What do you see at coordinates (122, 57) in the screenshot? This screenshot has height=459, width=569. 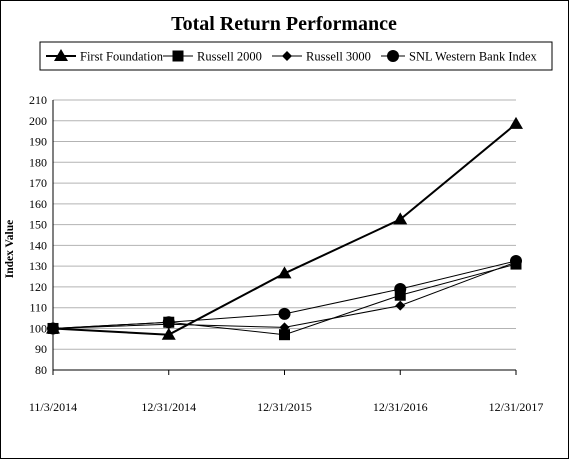 I see `legend-label: First Foundation` at bounding box center [122, 57].